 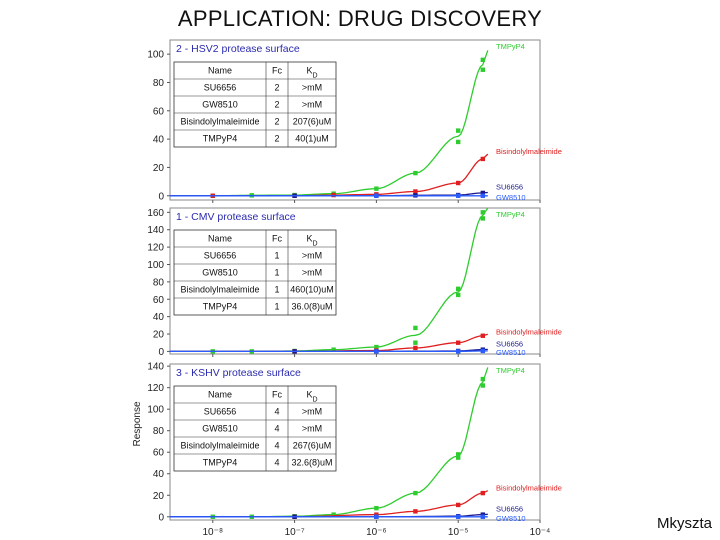 What do you see at coordinates (540, 532) in the screenshot?
I see `x-tick-label: 10⁻⁴` at bounding box center [540, 532].